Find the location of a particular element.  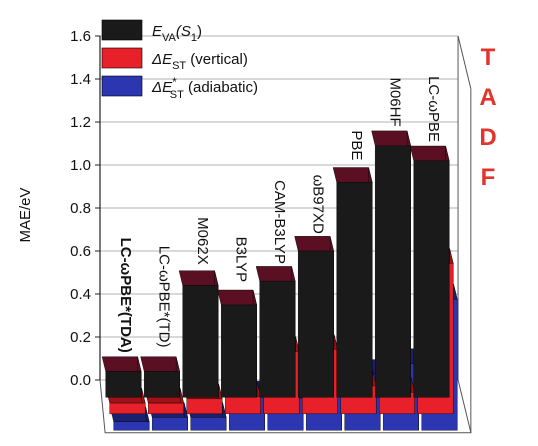

category-label: ωB97XD is located at coordinates (318, 204).